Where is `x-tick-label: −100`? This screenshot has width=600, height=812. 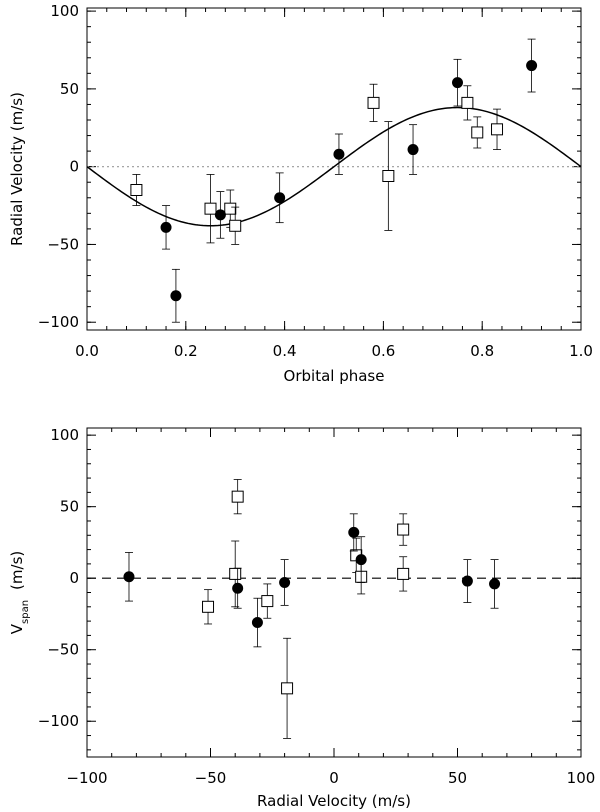 x-tick-label: −100 is located at coordinates (86, 778).